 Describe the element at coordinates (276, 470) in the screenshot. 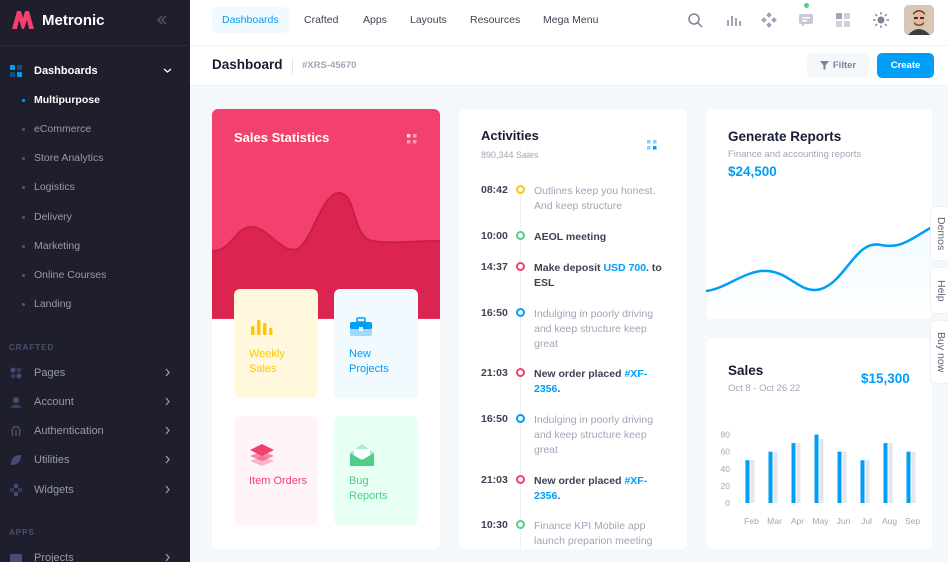

I see `tile-item-orders: Item Orders` at that location.